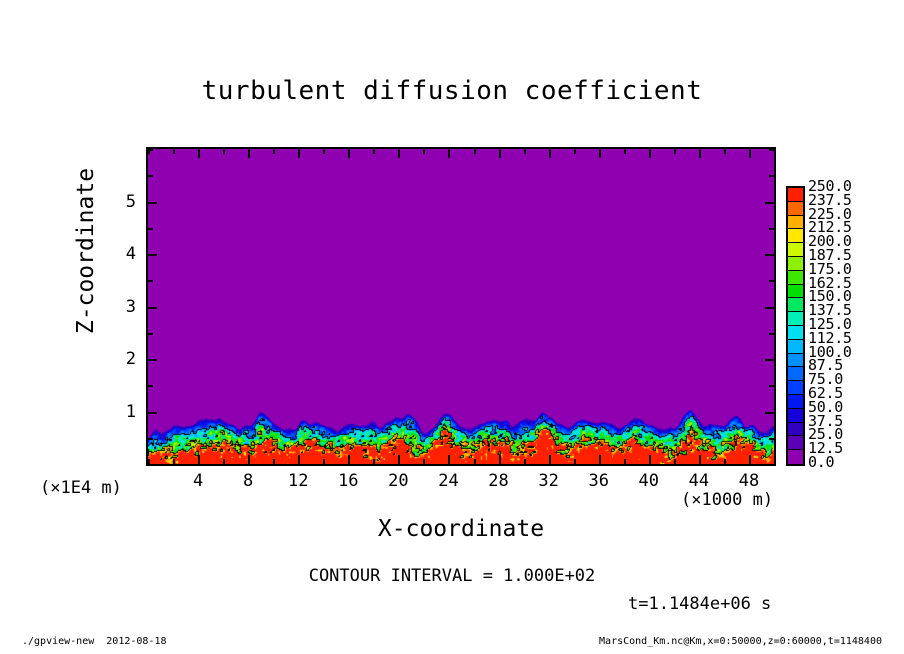  What do you see at coordinates (348, 481) in the screenshot?
I see `x-tick-label: 16` at bounding box center [348, 481].